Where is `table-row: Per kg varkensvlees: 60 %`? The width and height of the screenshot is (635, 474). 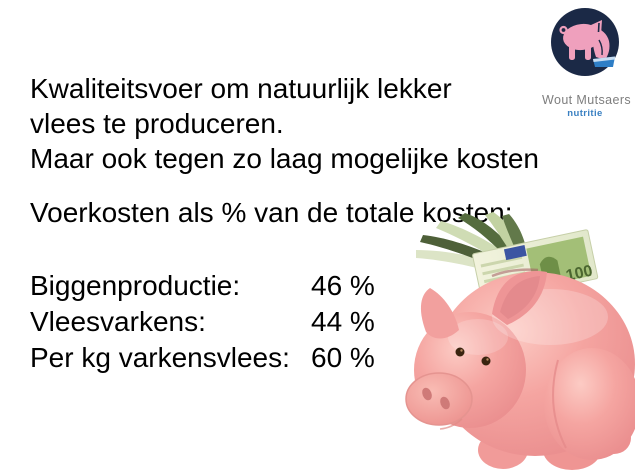
table-row: Per kg varkensvlees: 60 % is located at coordinates (202, 358).